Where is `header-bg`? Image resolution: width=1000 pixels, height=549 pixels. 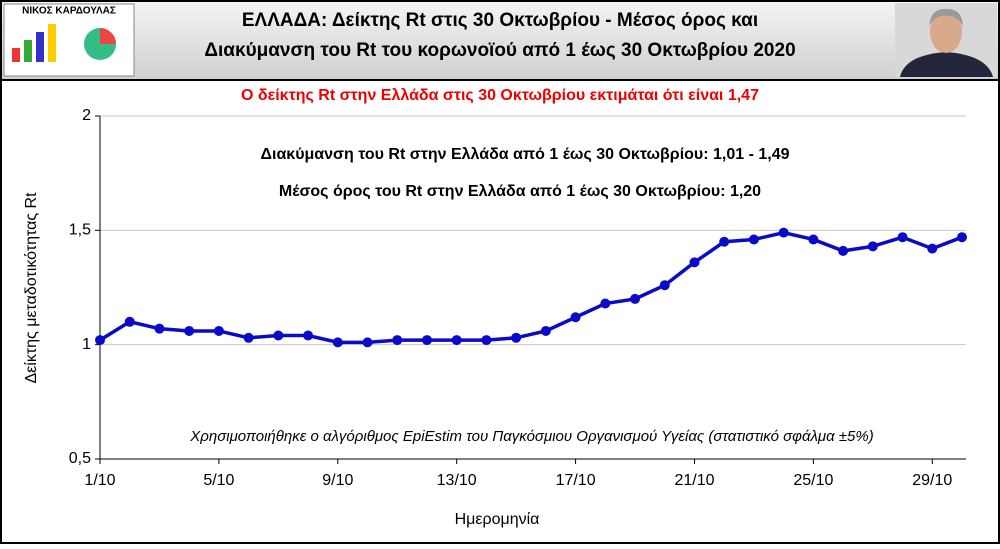 header-bg is located at coordinates (500, 41).